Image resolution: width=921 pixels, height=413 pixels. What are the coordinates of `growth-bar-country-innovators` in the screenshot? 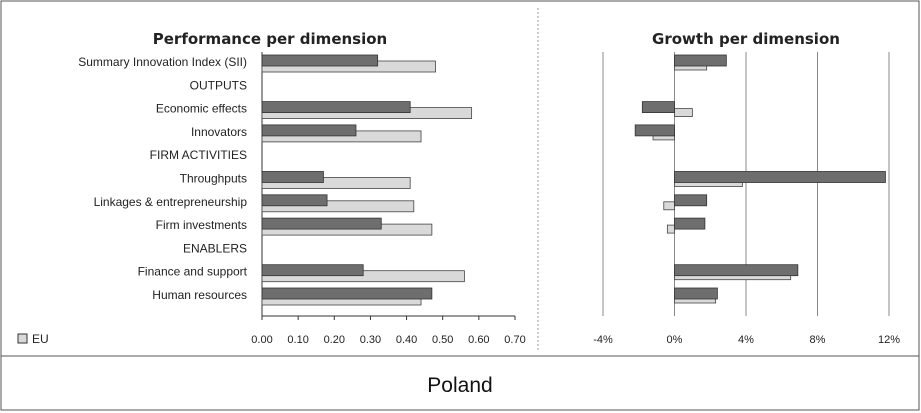 It's located at (654, 130).